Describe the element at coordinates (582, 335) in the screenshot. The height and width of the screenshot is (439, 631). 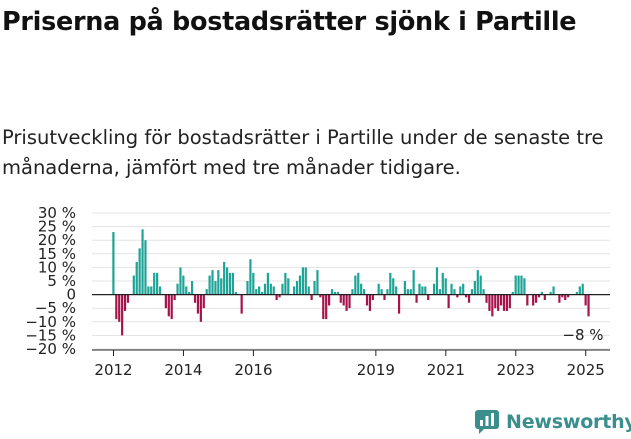
I see `last-value-label: −8 %` at that location.